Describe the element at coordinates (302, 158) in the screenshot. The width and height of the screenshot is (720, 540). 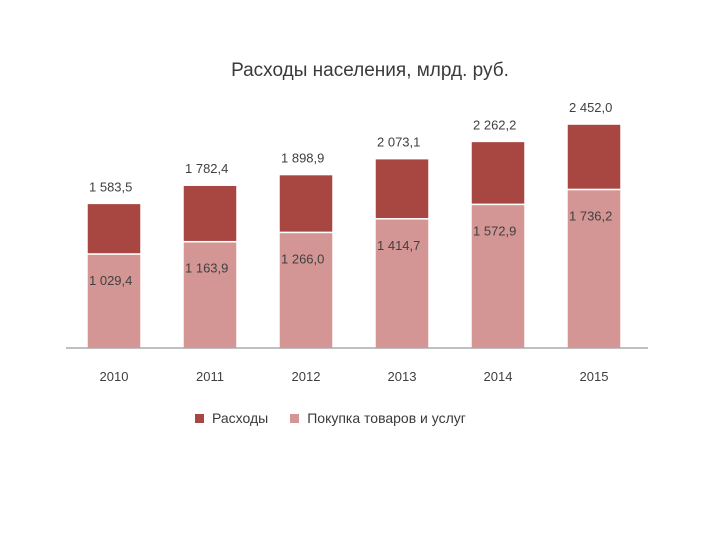
I see `label-expenses-2012: 1 898,9` at that location.